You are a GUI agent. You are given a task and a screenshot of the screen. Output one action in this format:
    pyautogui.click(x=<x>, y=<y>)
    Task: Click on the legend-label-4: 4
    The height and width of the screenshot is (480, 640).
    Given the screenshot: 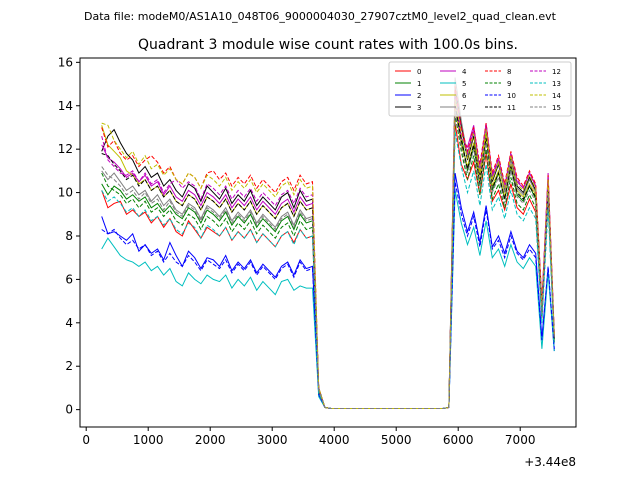 What is the action you would take?
    pyautogui.click(x=464, y=72)
    